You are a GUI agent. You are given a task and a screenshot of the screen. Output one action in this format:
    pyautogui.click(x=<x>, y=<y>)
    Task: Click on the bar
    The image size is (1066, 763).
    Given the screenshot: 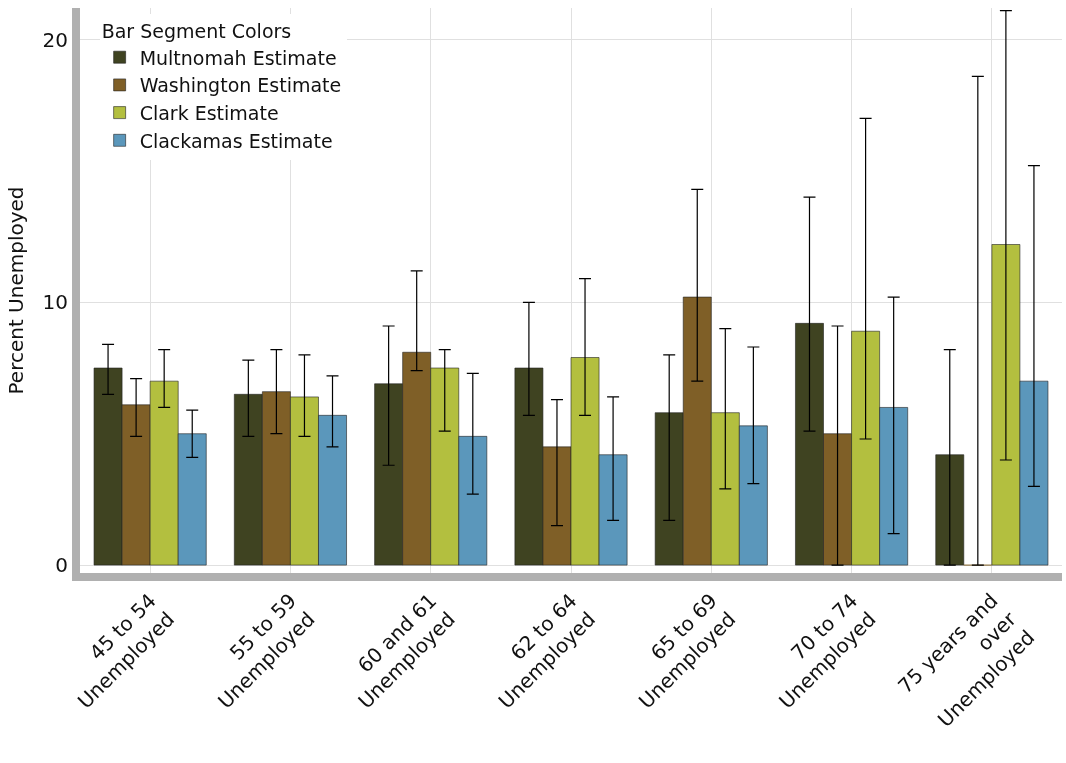 What is the action you would take?
    pyautogui.click(x=950, y=510)
    